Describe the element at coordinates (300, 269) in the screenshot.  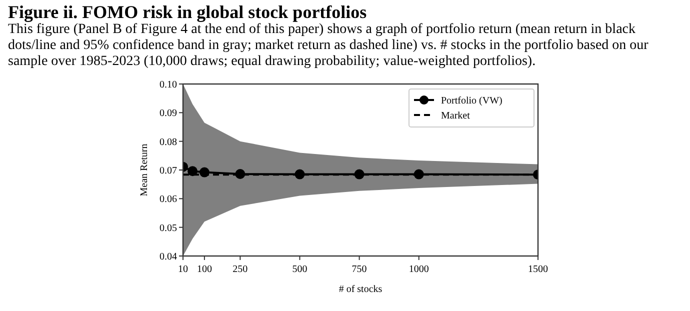
I see `x-tick-label: 500` at that location.